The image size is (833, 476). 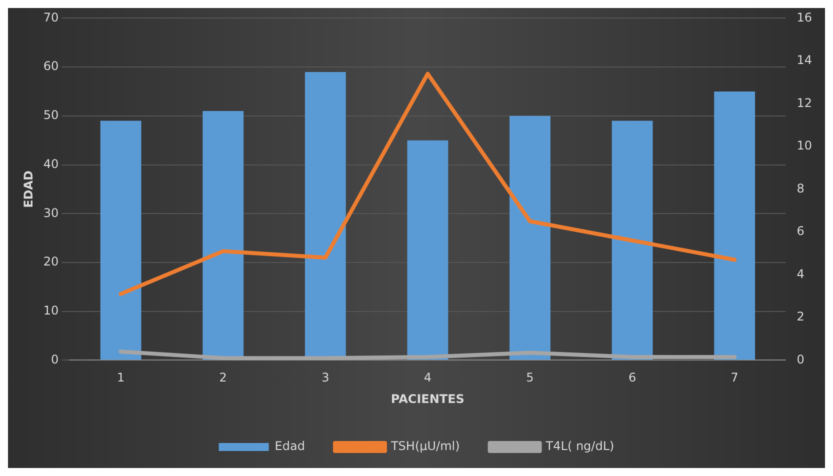 What do you see at coordinates (223, 377) in the screenshot?
I see `x-tick-label: 2` at bounding box center [223, 377].